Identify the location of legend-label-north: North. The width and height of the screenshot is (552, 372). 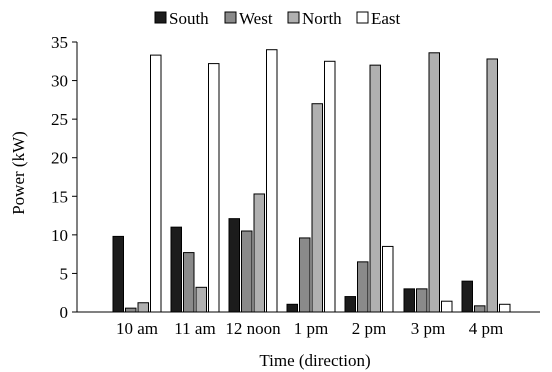
(322, 18).